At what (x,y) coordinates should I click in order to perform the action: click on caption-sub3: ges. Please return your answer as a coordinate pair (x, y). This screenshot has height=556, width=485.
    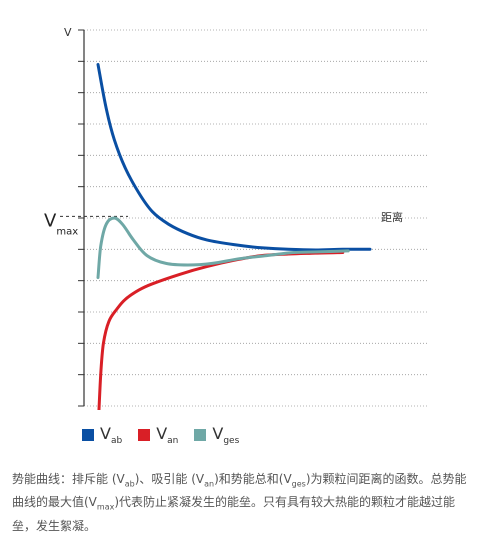
    Looking at the image, I should click on (298, 484).